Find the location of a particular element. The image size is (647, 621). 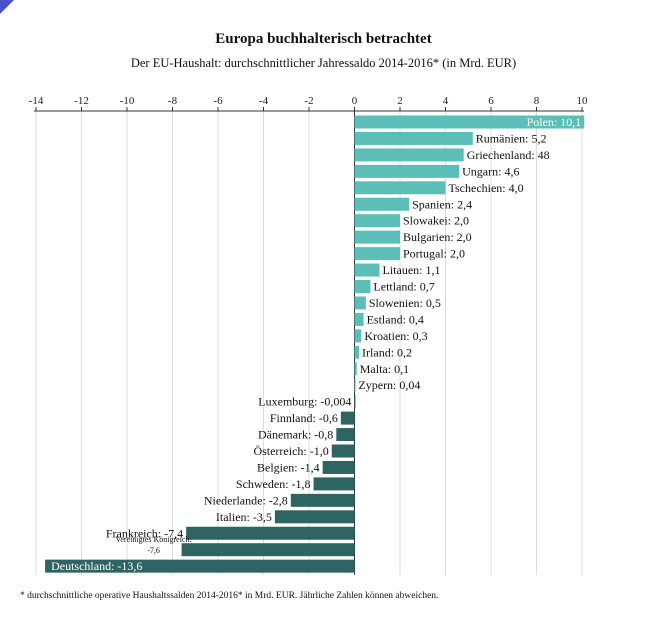

data-label: Spanien: 2,4 is located at coordinates (442, 204).